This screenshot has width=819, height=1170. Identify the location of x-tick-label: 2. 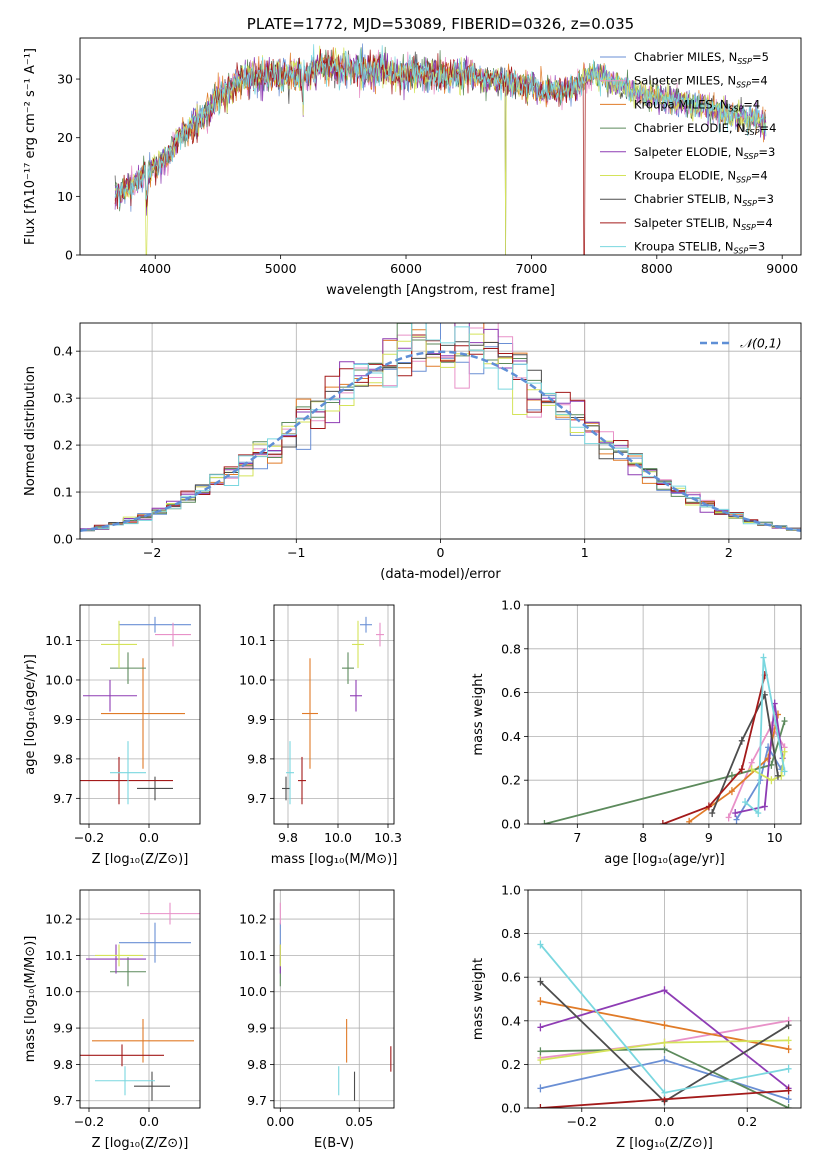
(729, 552).